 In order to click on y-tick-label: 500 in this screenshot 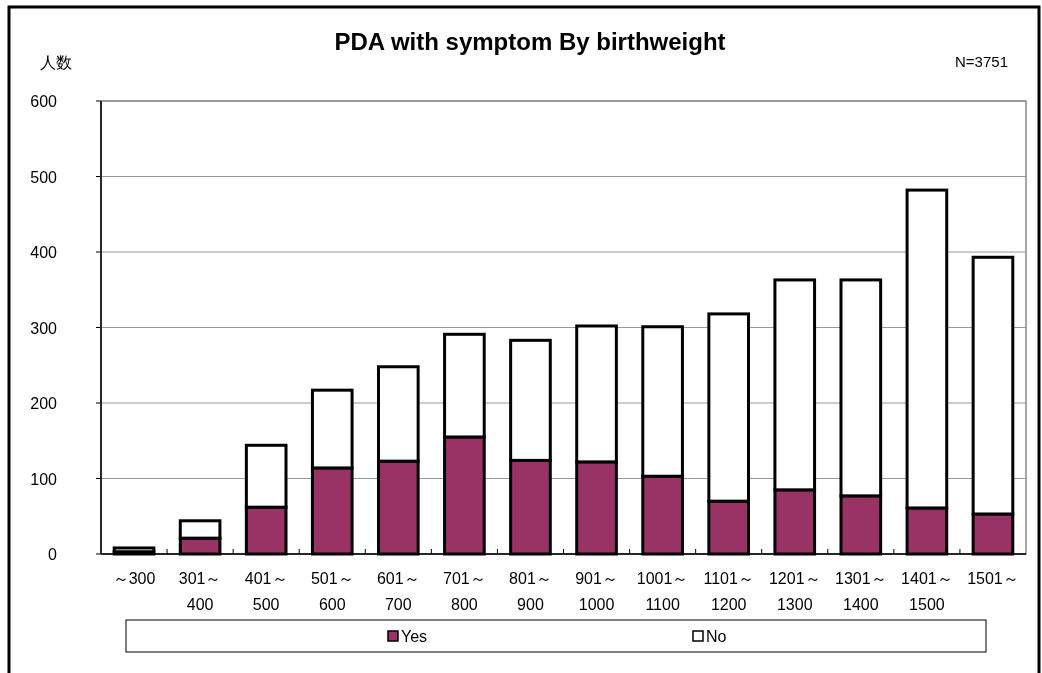, I will do `click(44, 177)`.